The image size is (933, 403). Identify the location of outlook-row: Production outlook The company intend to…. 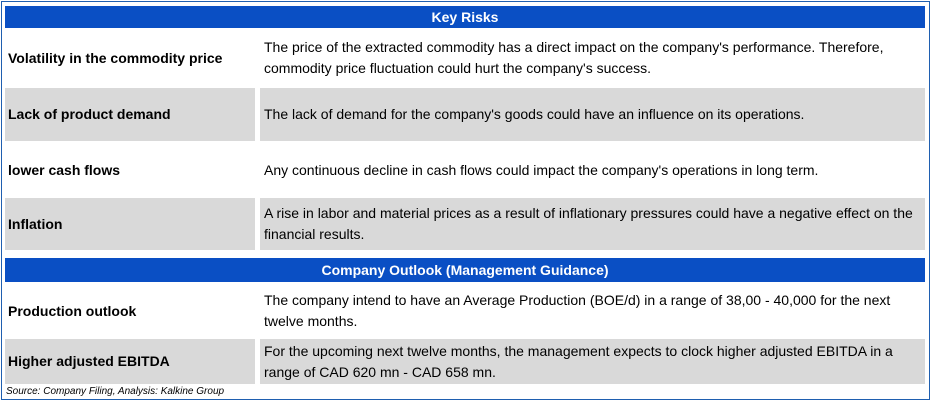
(465, 311).